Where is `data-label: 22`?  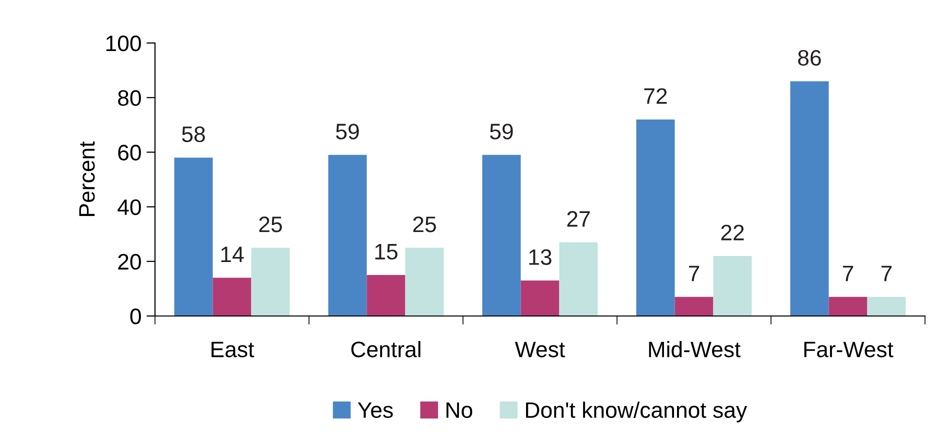
data-label: 22 is located at coordinates (732, 232).